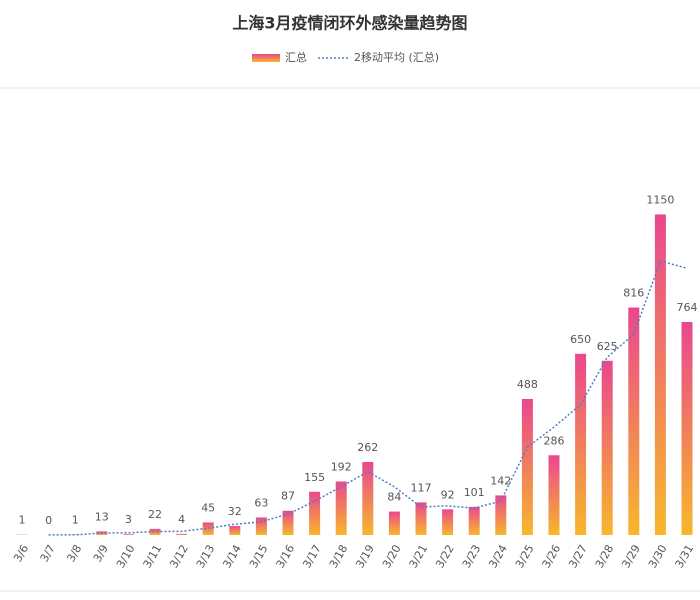 This screenshot has width=700, height=600. What do you see at coordinates (605, 557) in the screenshot?
I see `x-tick-label: 3/28` at bounding box center [605, 557].